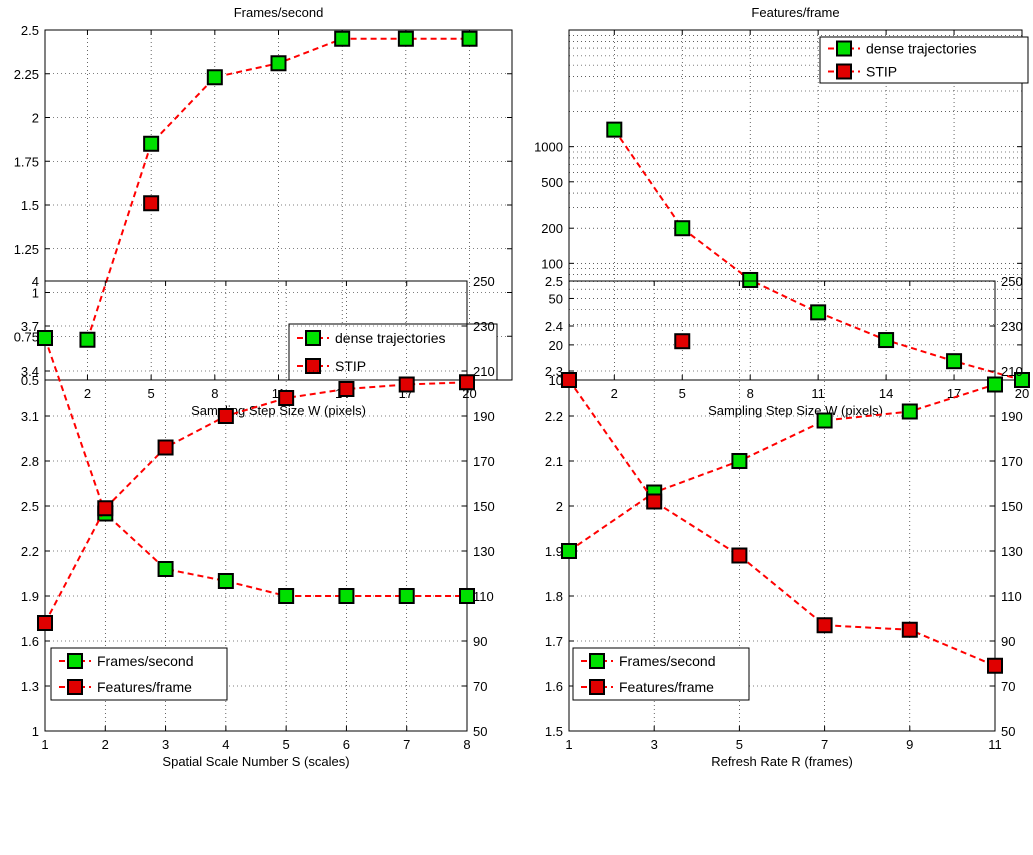 Image resolution: width=1033 pixels, height=855 pixels. What do you see at coordinates (554, 461) in the screenshot?
I see `y-tick-label: 2.1` at bounding box center [554, 461].